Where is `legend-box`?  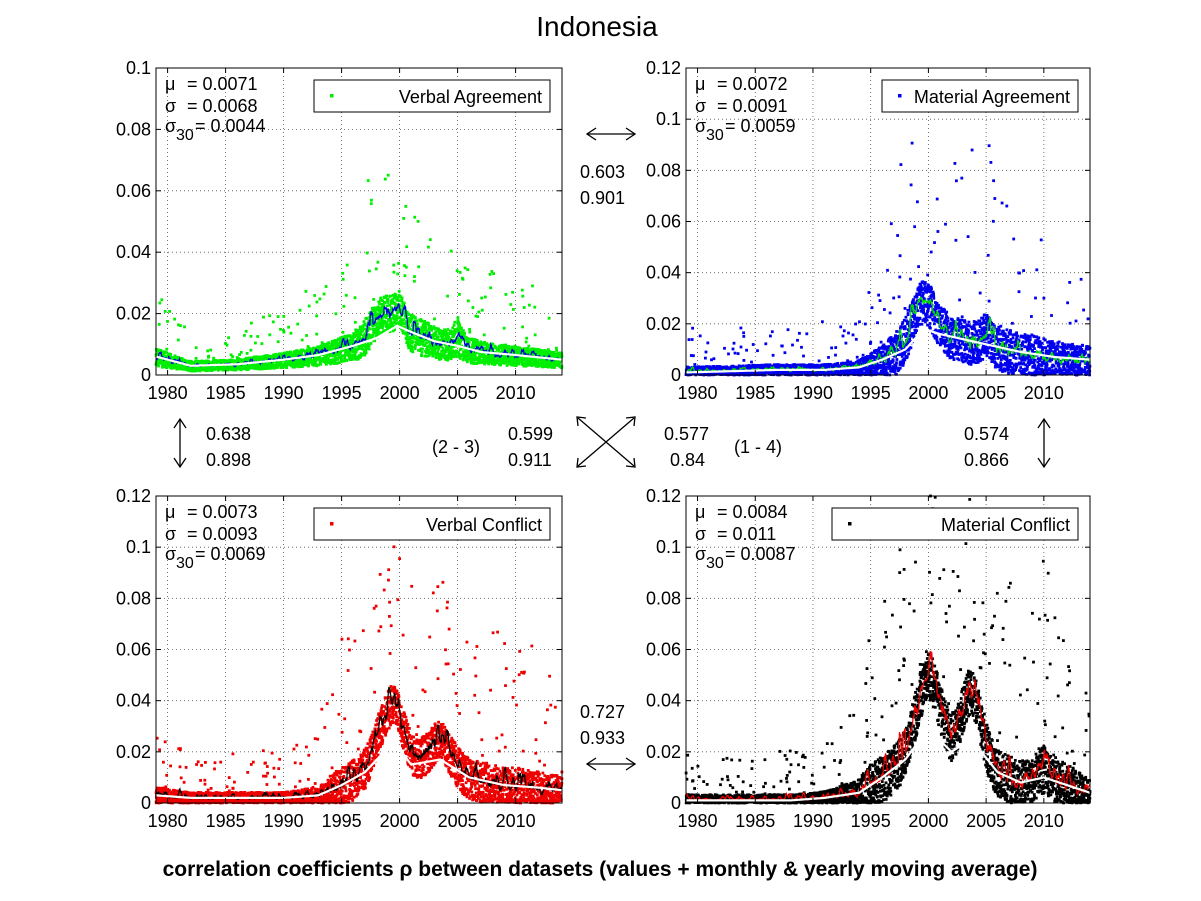
legend-box is located at coordinates (432, 96).